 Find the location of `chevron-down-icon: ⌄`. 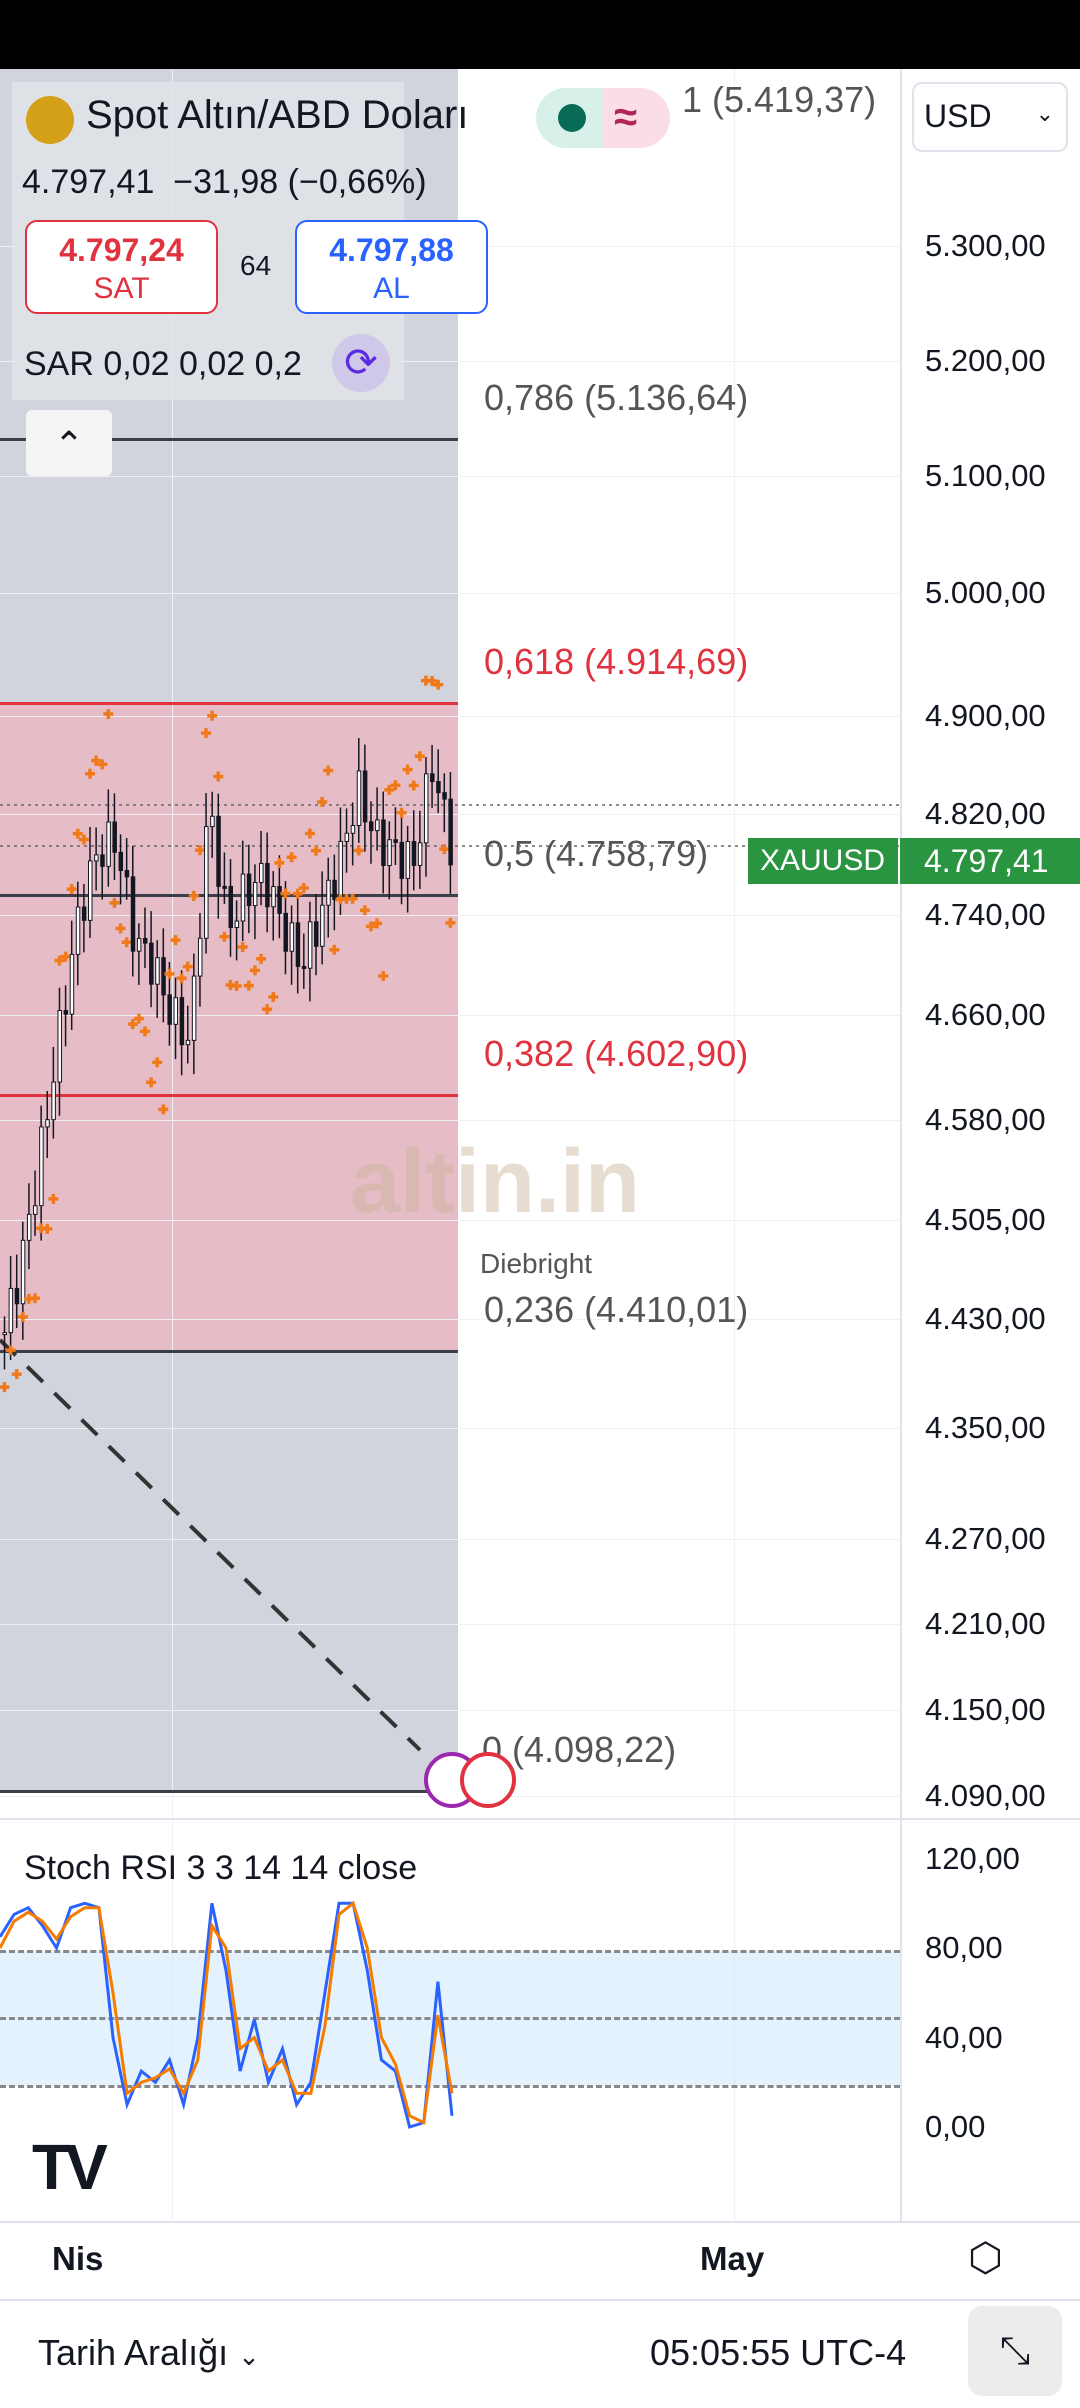

chevron-down-icon: ⌄ is located at coordinates (249, 2356).